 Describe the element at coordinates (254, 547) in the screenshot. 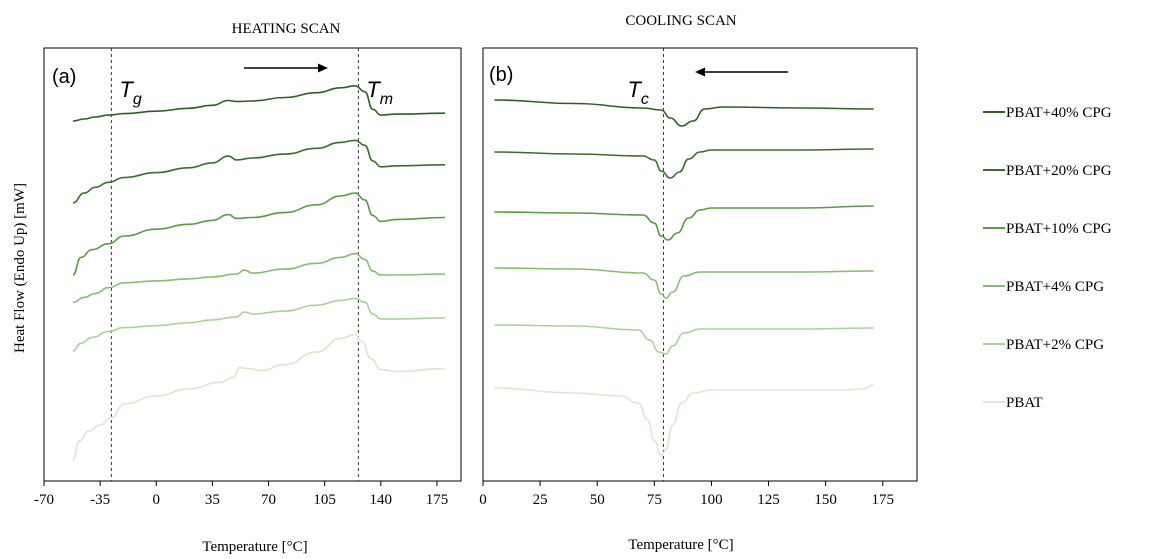

I see `heating-x-axis-label: Temperature [°C]` at that location.